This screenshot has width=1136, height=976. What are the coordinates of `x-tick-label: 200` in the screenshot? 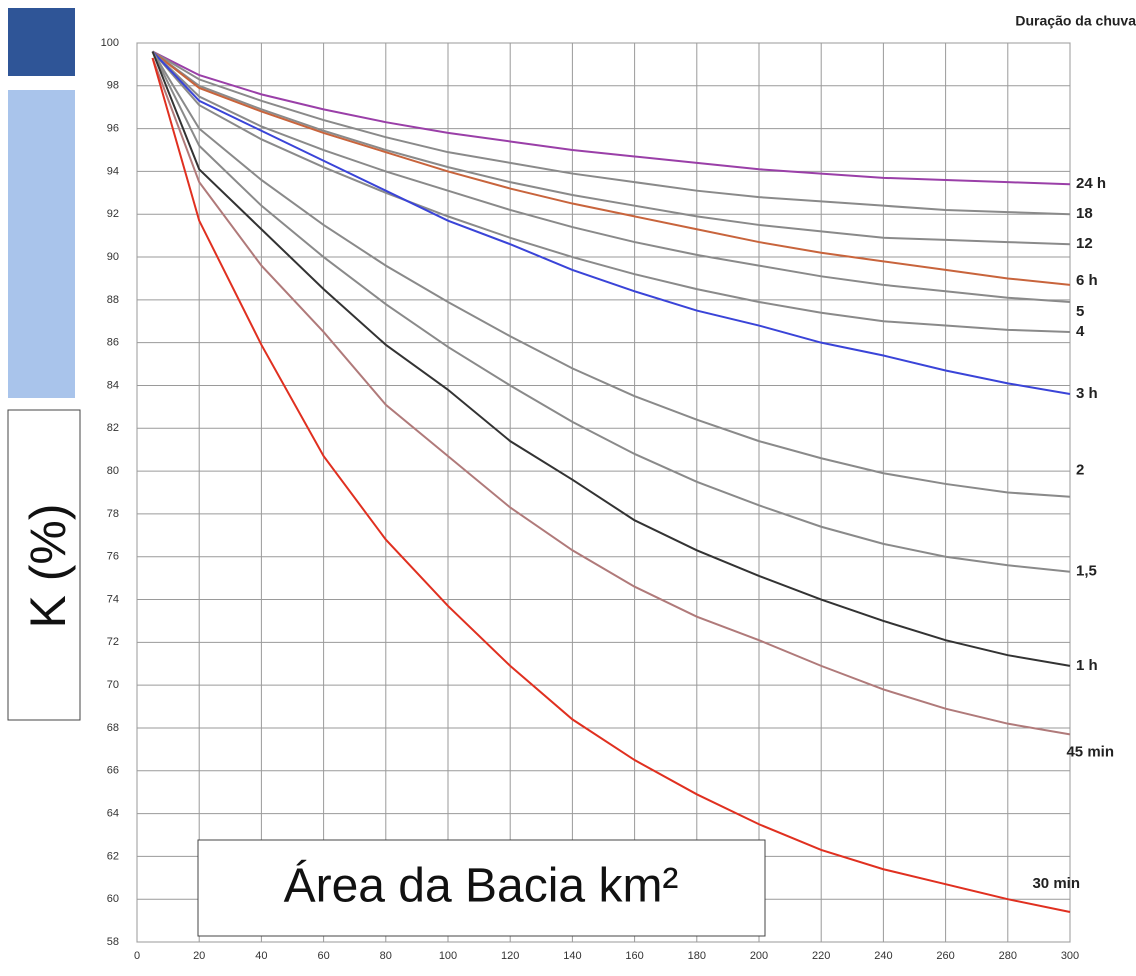 It's located at (759, 956).